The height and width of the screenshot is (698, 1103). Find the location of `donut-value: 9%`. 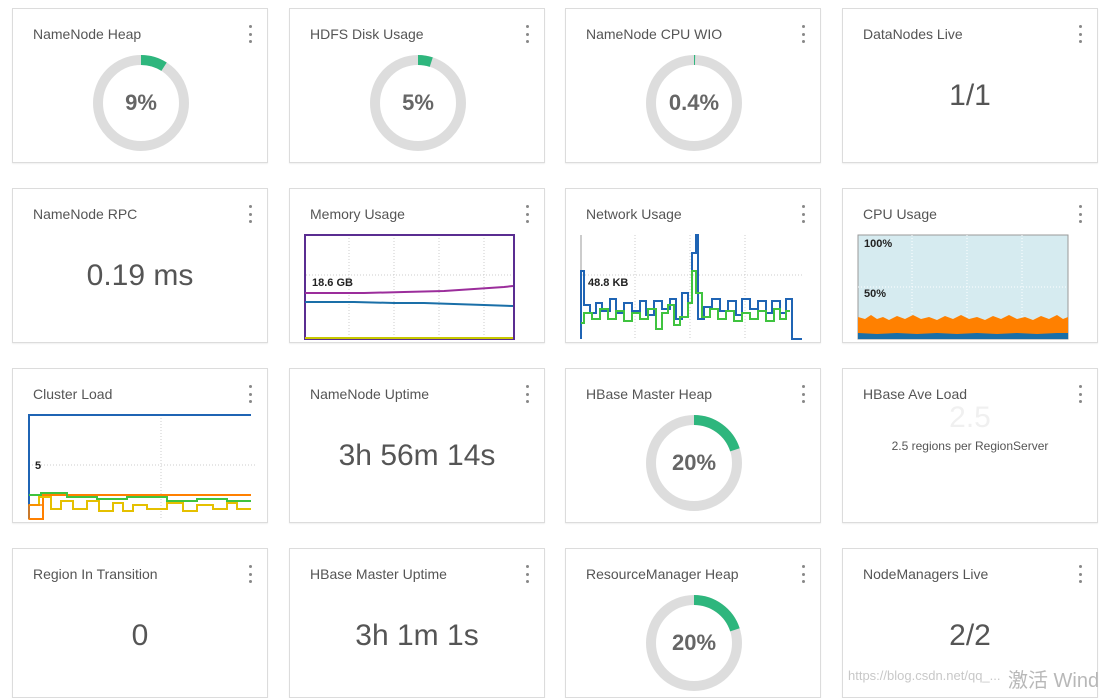

donut-value: 9% is located at coordinates (141, 102).